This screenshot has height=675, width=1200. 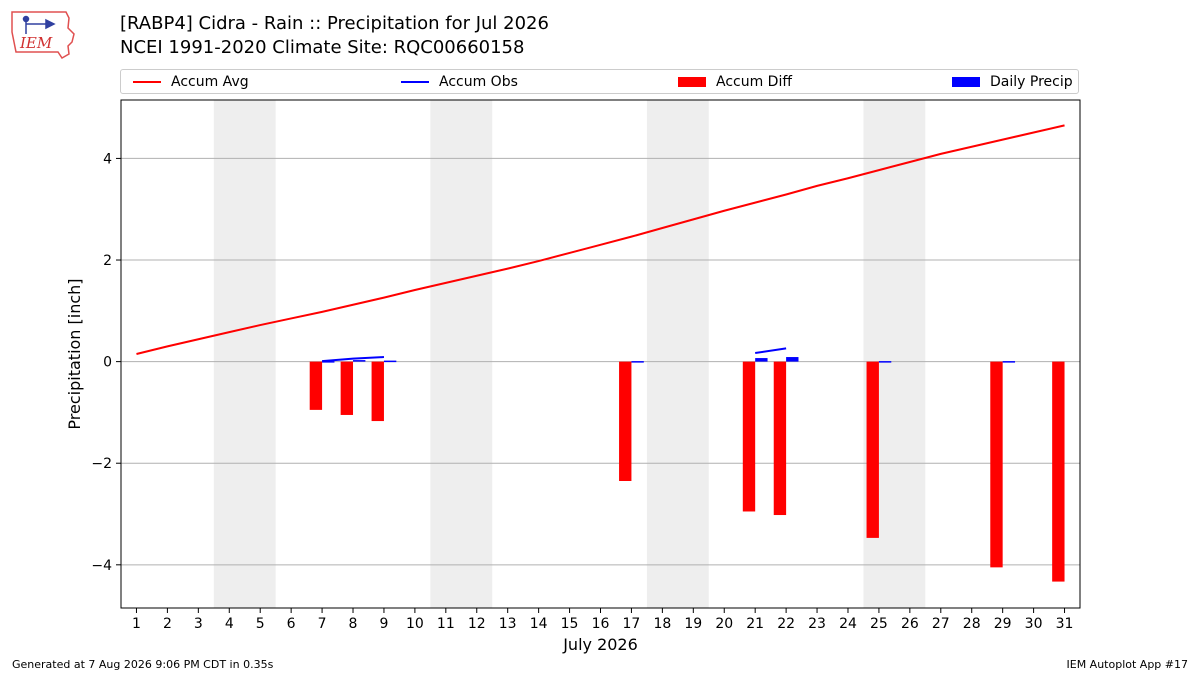 I want to click on x-tick-label: 20, so click(x=724, y=624).